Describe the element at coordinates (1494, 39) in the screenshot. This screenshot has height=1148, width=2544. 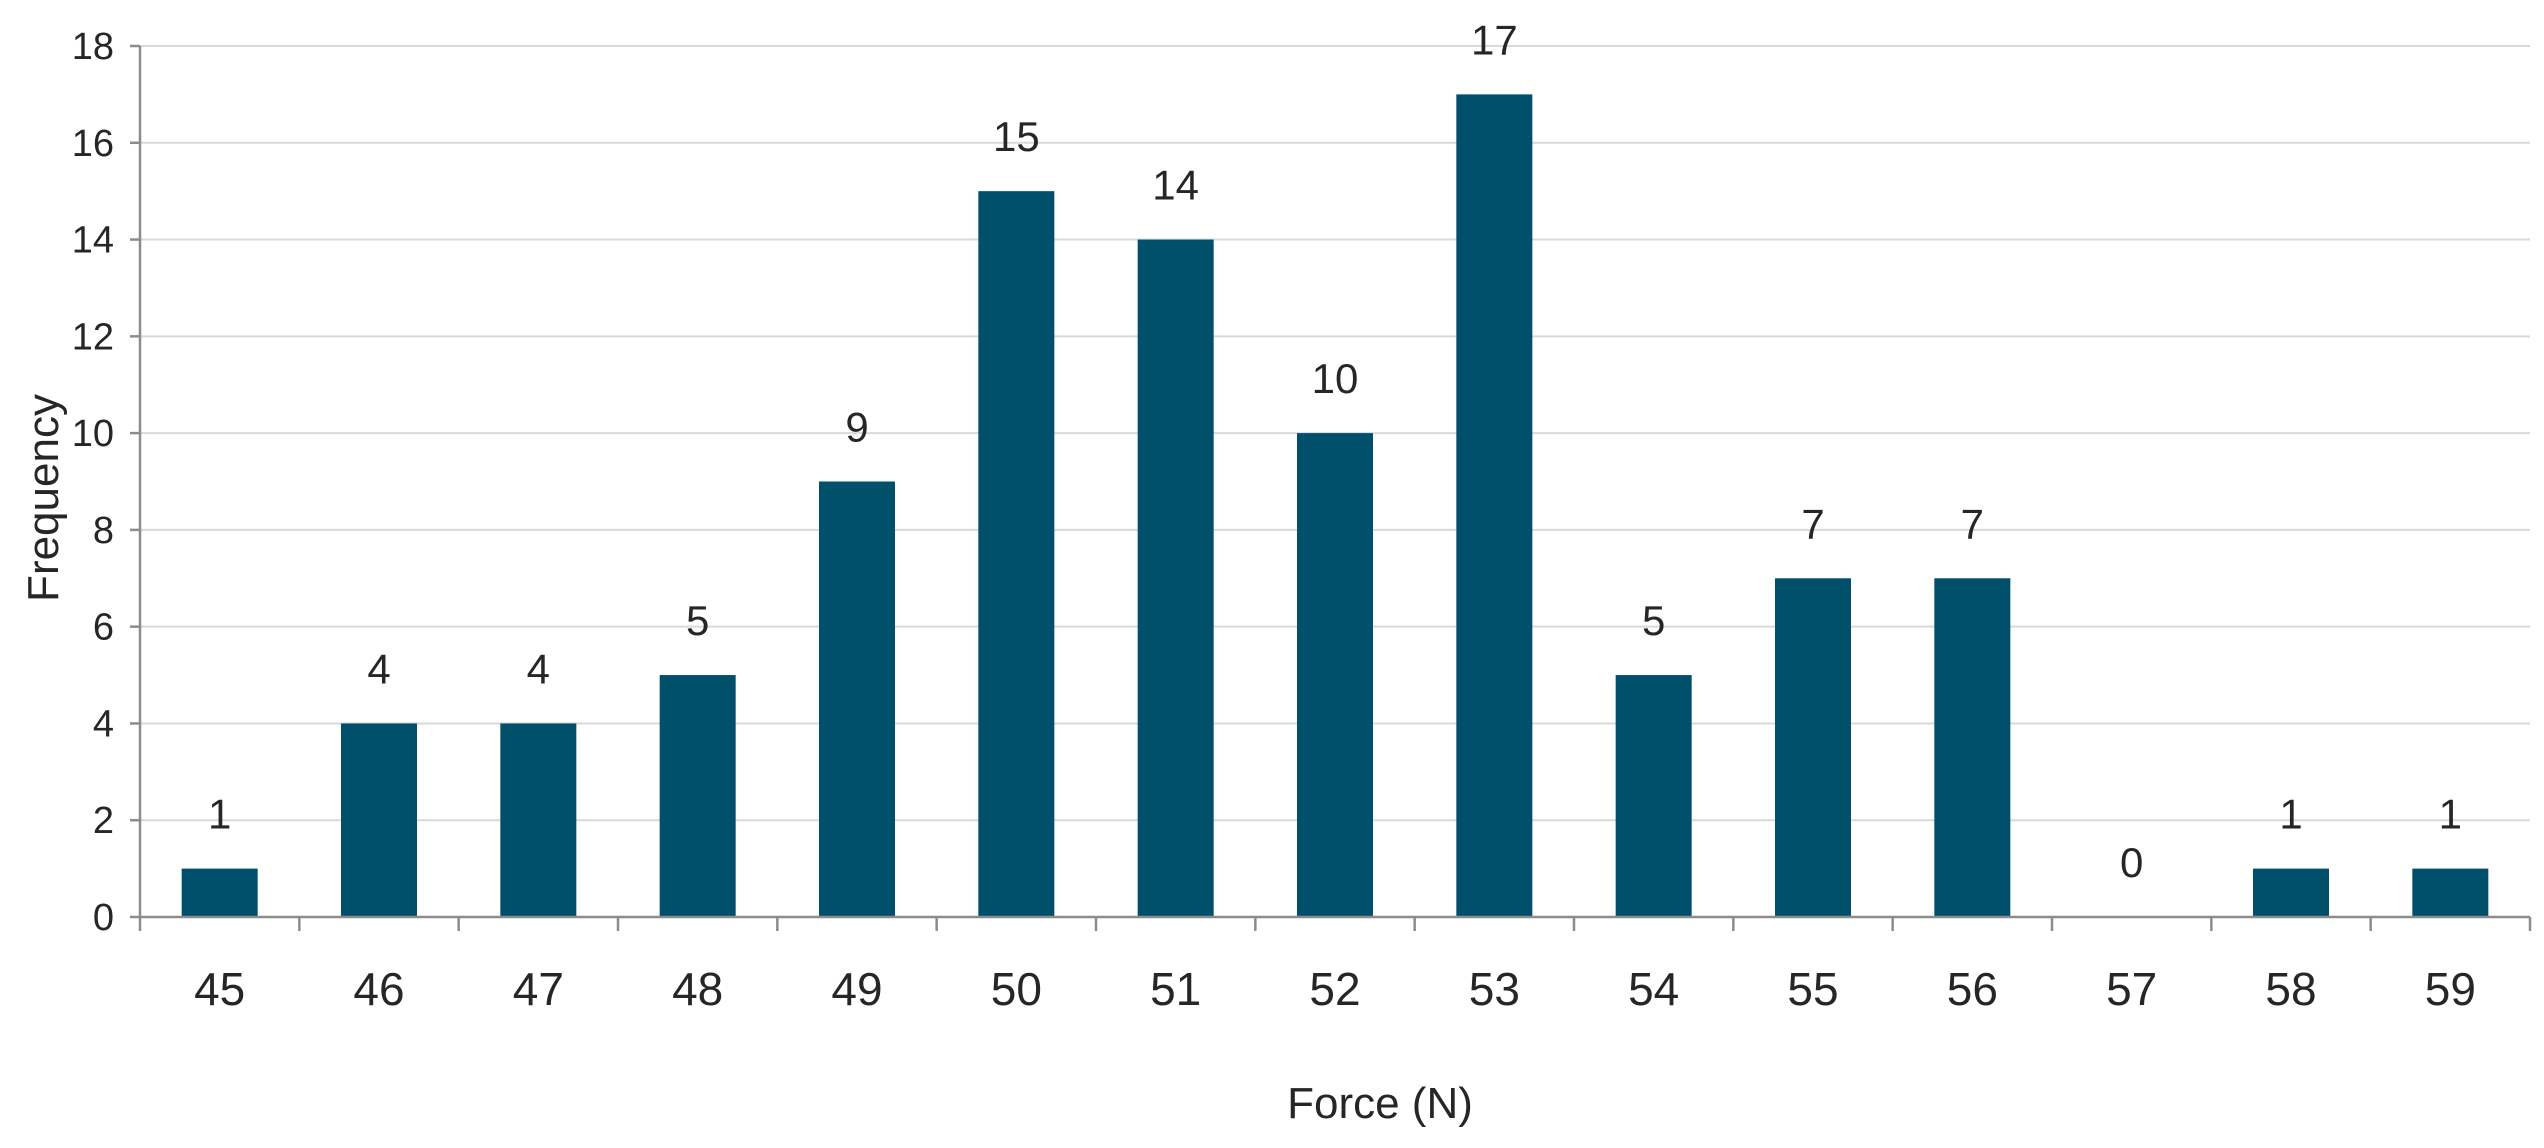
I see `data-label-53: 17` at that location.